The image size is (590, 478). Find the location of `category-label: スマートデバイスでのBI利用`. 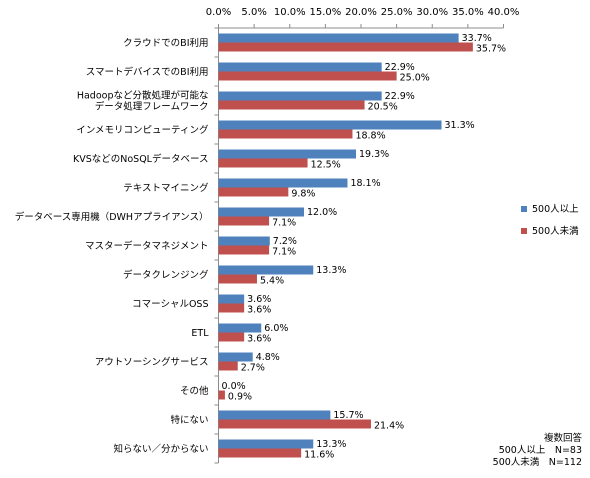

category-label: スマートデバイスでのBI利用 is located at coordinates (147, 72).